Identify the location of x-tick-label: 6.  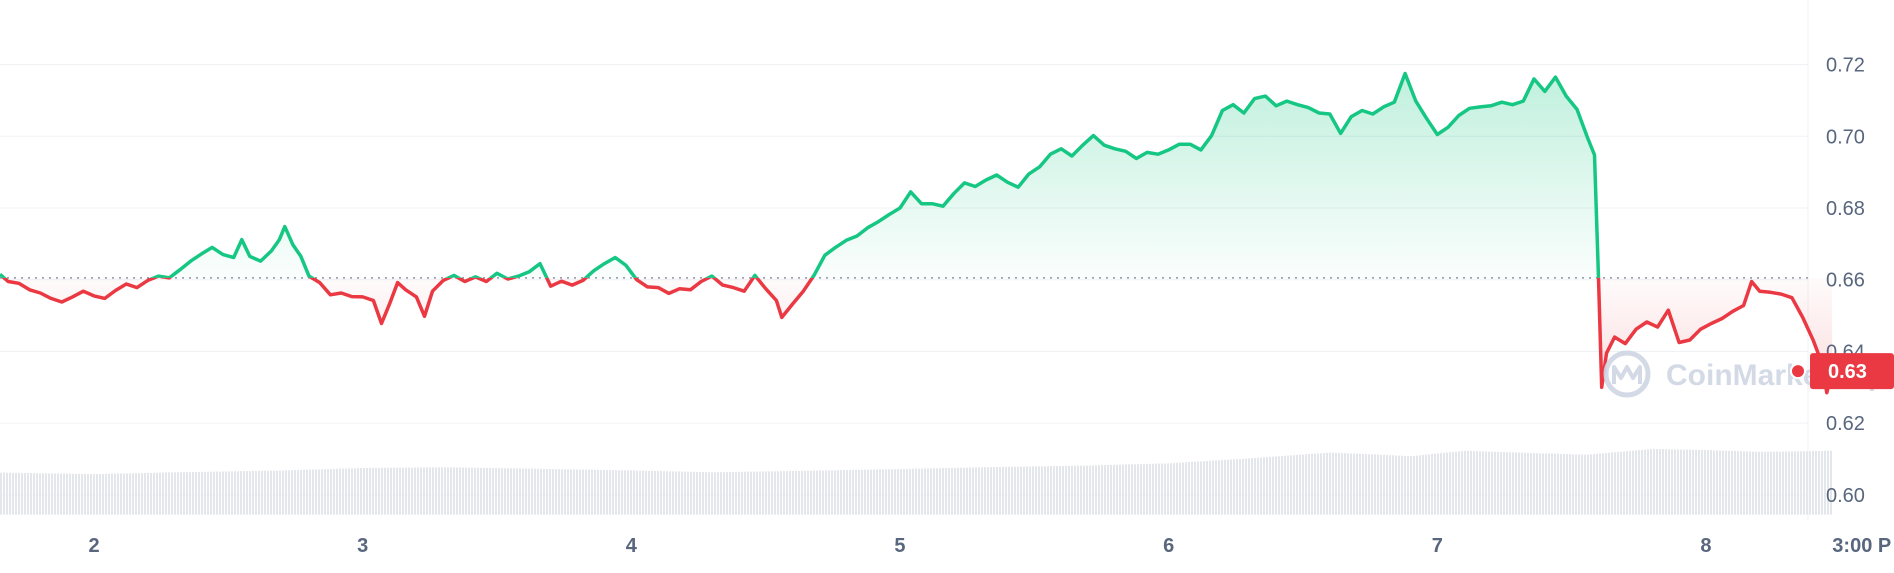
(1168, 546).